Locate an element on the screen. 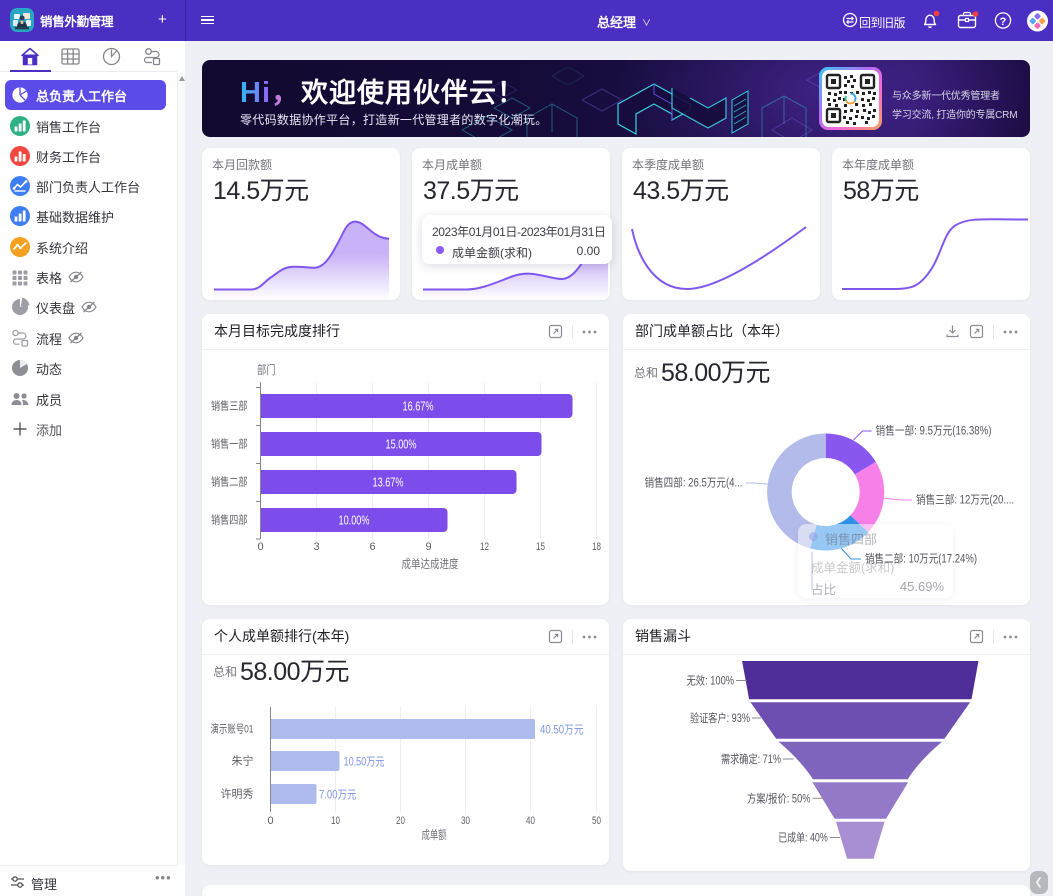  svg-text: 销售二部 is located at coordinates (229, 482).